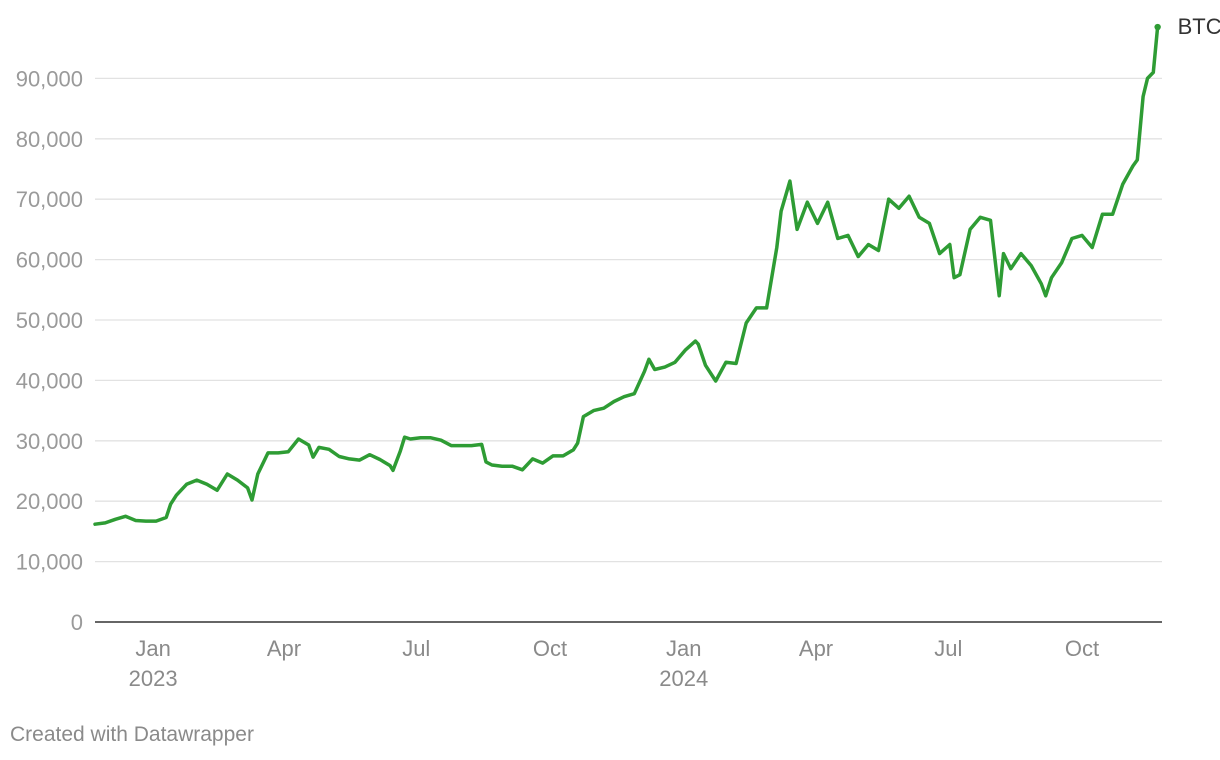  What do you see at coordinates (49, 139) in the screenshot?
I see `y-tick-label: 80,000` at bounding box center [49, 139].